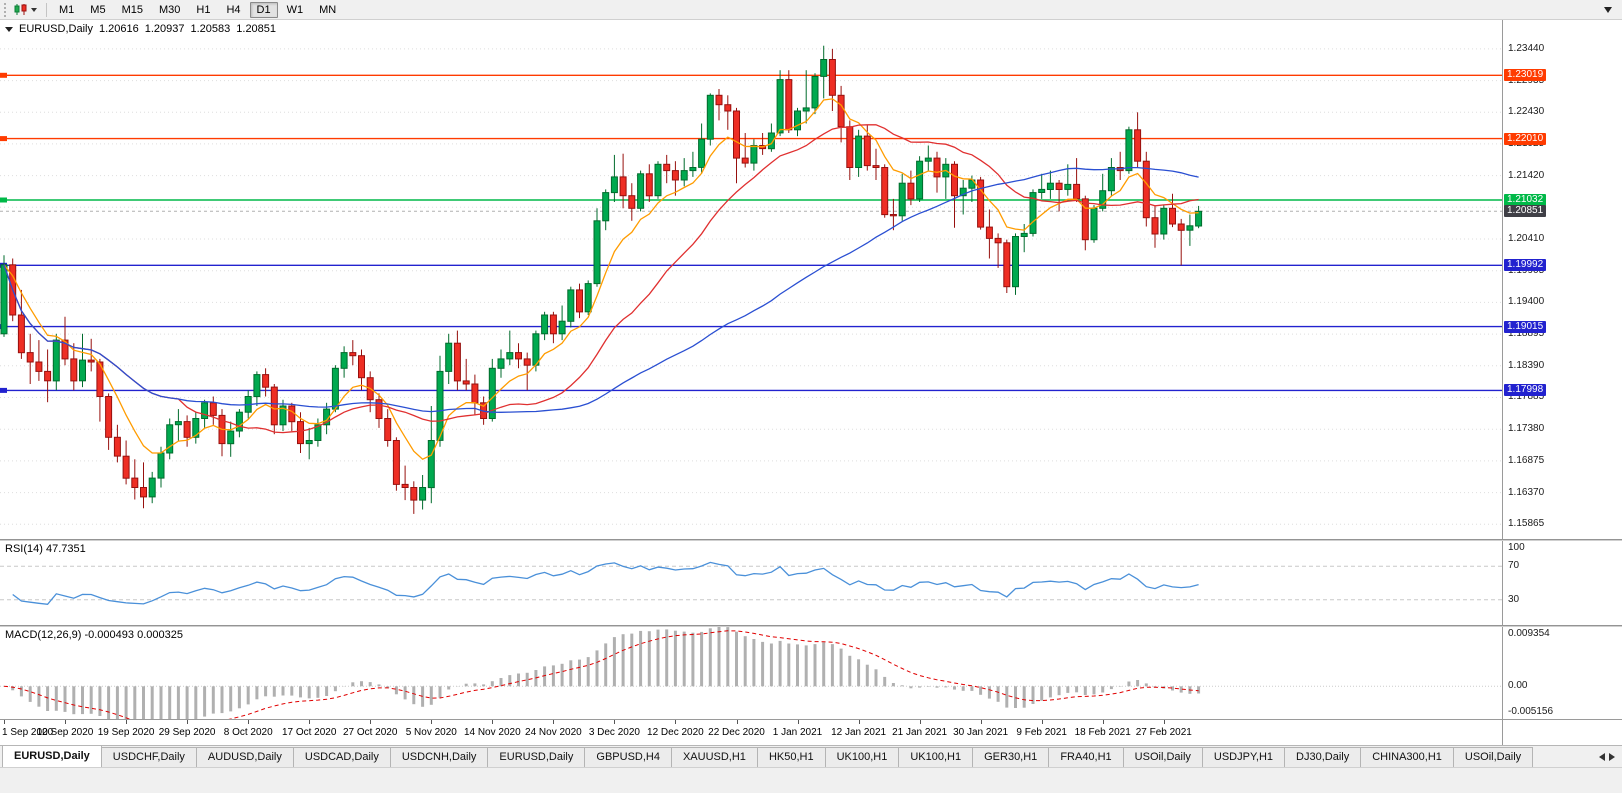 This screenshot has width=1622, height=793. Describe the element at coordinates (203, 9) in the screenshot. I see `timeframe-button-h1: H1` at that location.